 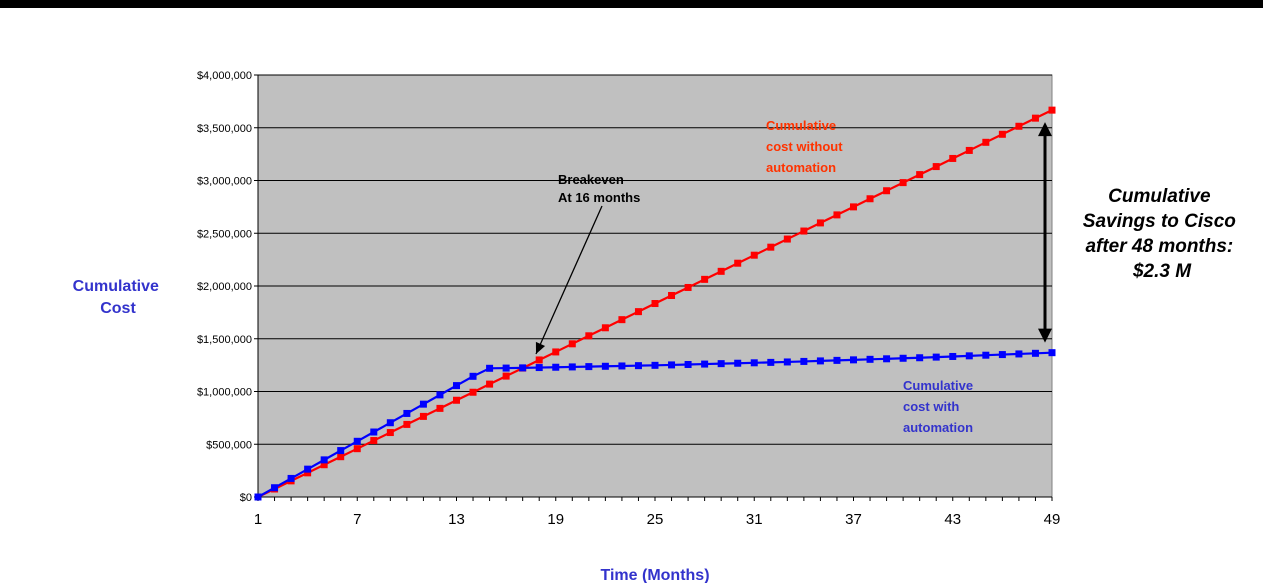 I want to click on y-tick-label: $0, so click(x=246, y=498).